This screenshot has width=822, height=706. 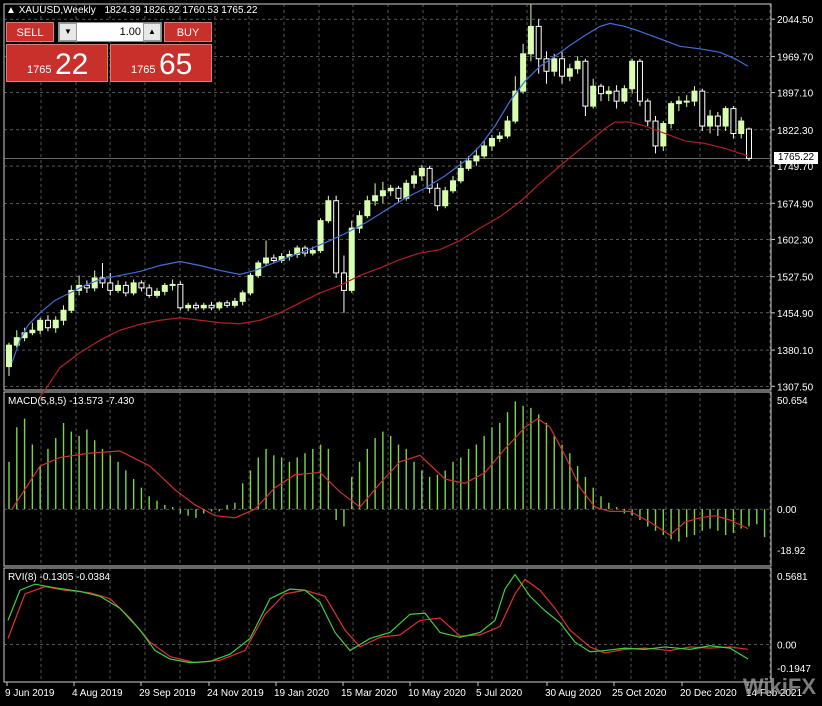 What do you see at coordinates (301, 693) in the screenshot?
I see `time-axis-label: 19 Jan 2020` at bounding box center [301, 693].